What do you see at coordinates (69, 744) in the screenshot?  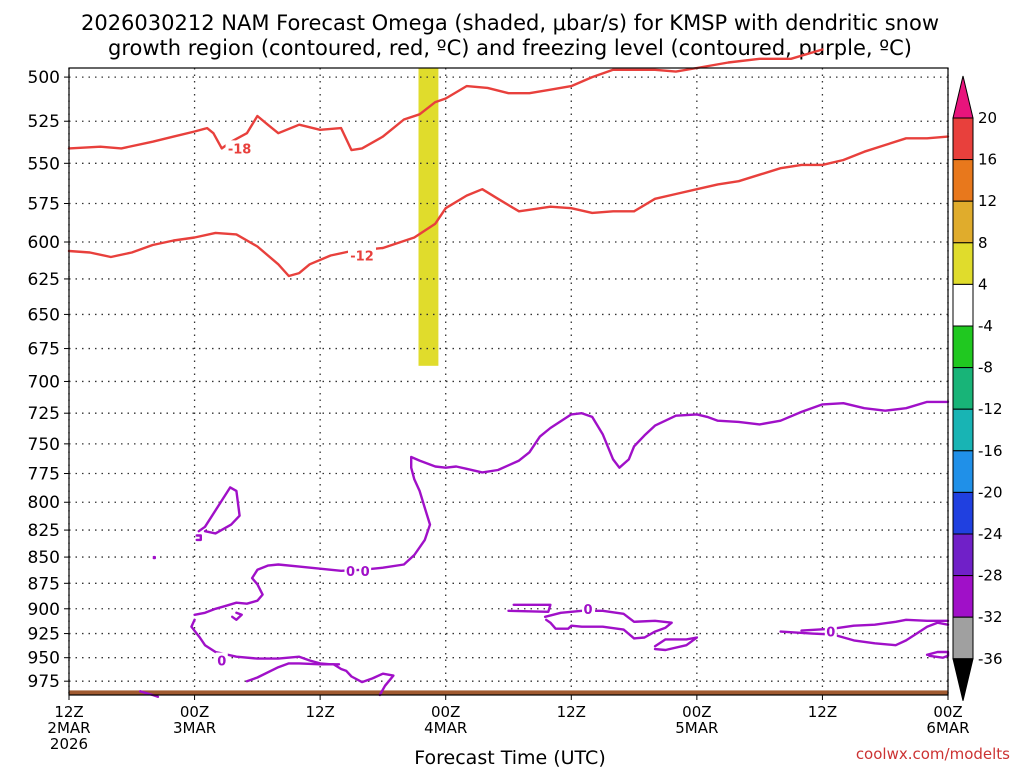 I see `x-tick-label: 2026` at bounding box center [69, 744].